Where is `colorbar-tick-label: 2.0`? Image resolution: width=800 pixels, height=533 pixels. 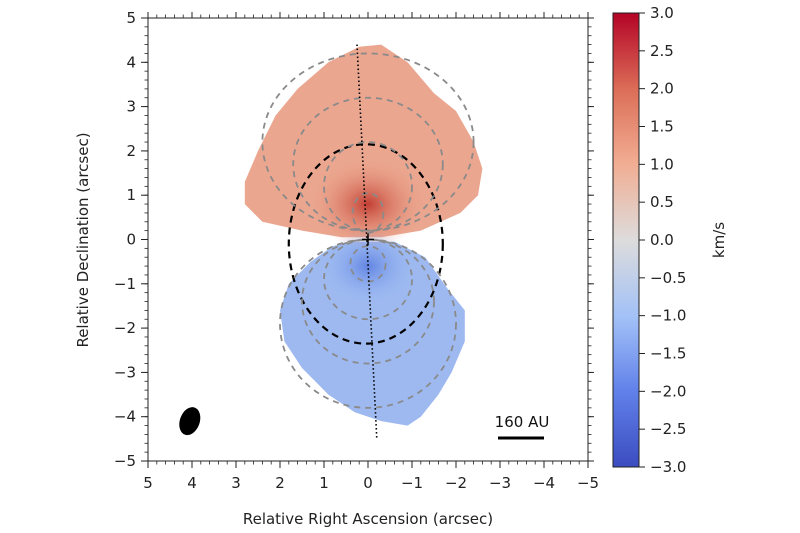
colorbar-tick-label: 2.0 is located at coordinates (662, 89).